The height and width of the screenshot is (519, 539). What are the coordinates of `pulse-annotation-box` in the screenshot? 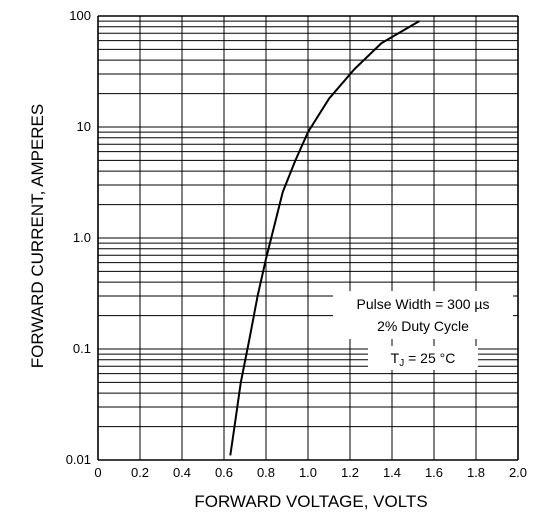 It's located at (423, 315).